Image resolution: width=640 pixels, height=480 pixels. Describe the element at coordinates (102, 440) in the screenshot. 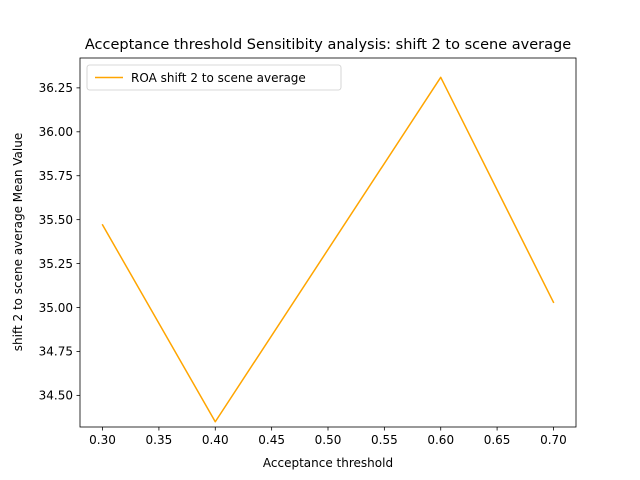

I see `x-tick-label: 0.30` at that location.